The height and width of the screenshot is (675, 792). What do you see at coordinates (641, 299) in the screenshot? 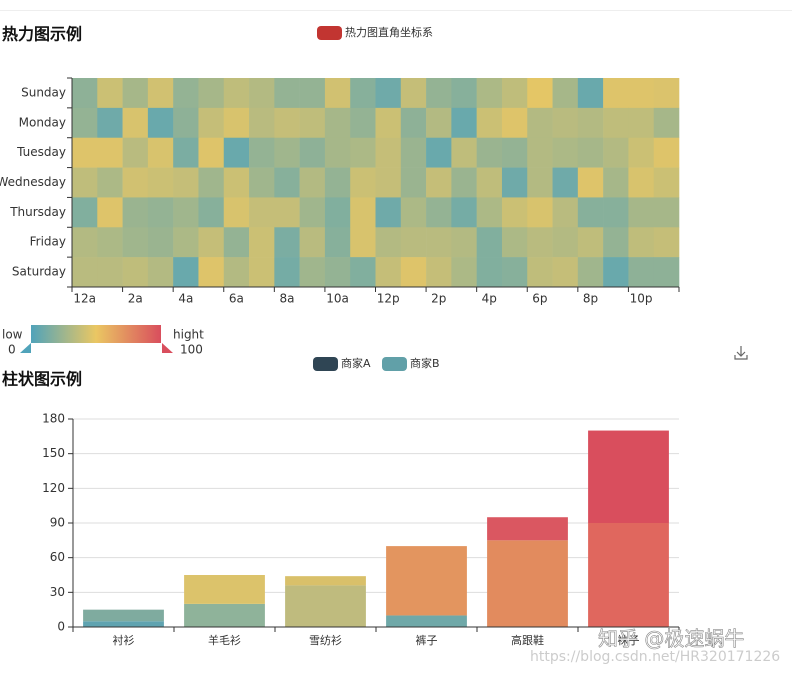
I see `x-tick-label: 10p` at bounding box center [641, 299].